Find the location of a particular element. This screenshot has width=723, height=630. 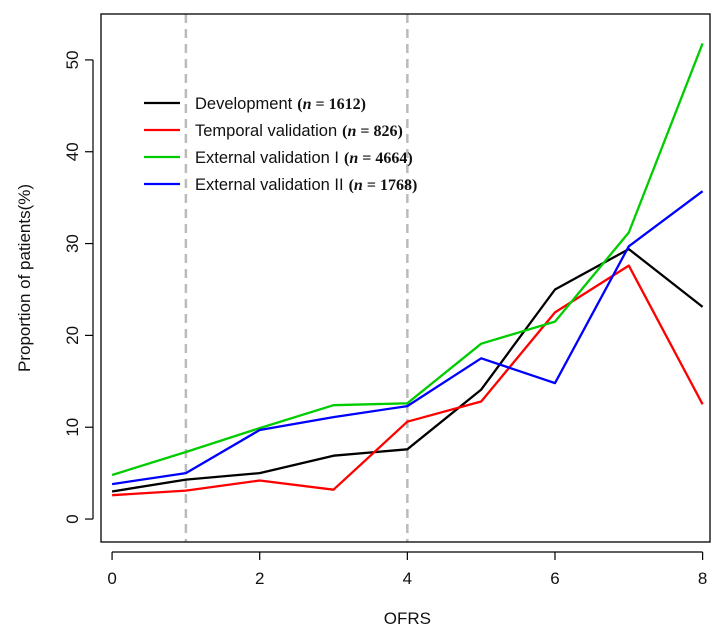

legend-sample-size: (n = 826) is located at coordinates (372, 131).